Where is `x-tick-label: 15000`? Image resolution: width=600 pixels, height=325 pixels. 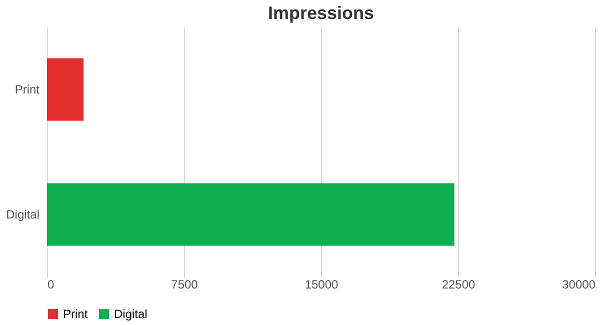 x-tick-label: 15000 is located at coordinates (321, 285).